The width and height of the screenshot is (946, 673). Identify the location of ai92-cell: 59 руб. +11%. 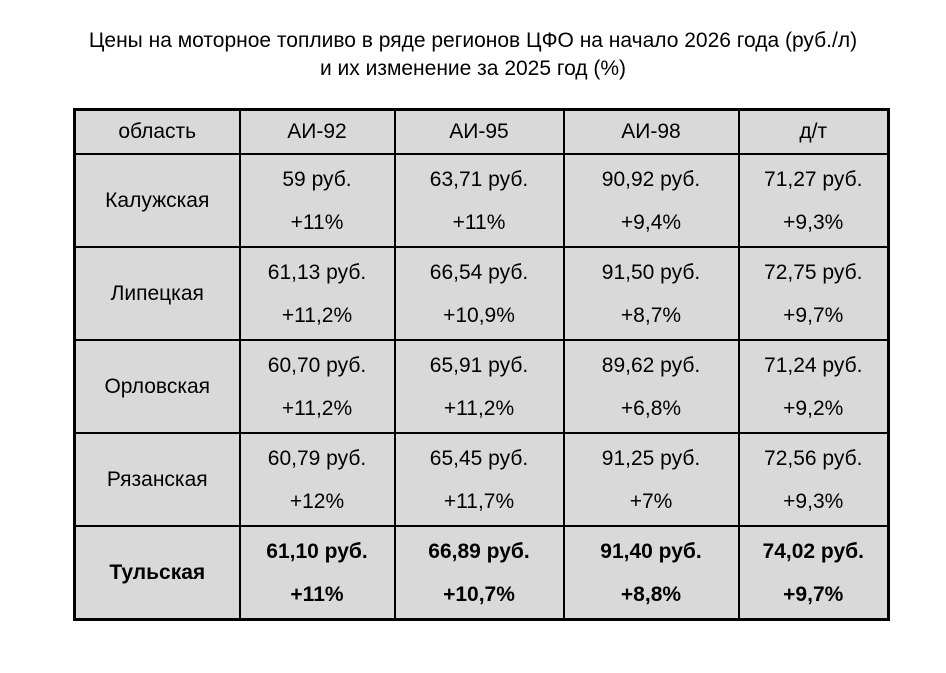
(317, 200).